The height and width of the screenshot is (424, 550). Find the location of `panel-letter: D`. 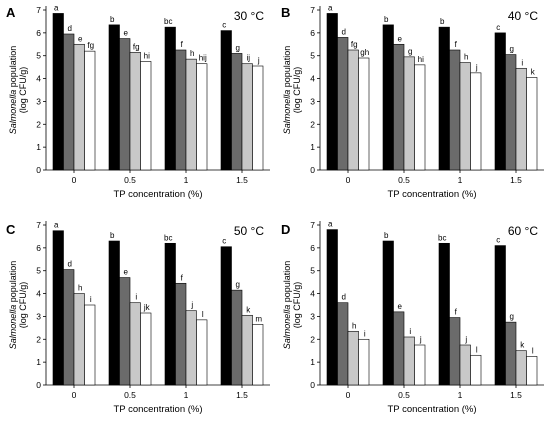

panel-letter: D is located at coordinates (285, 229).